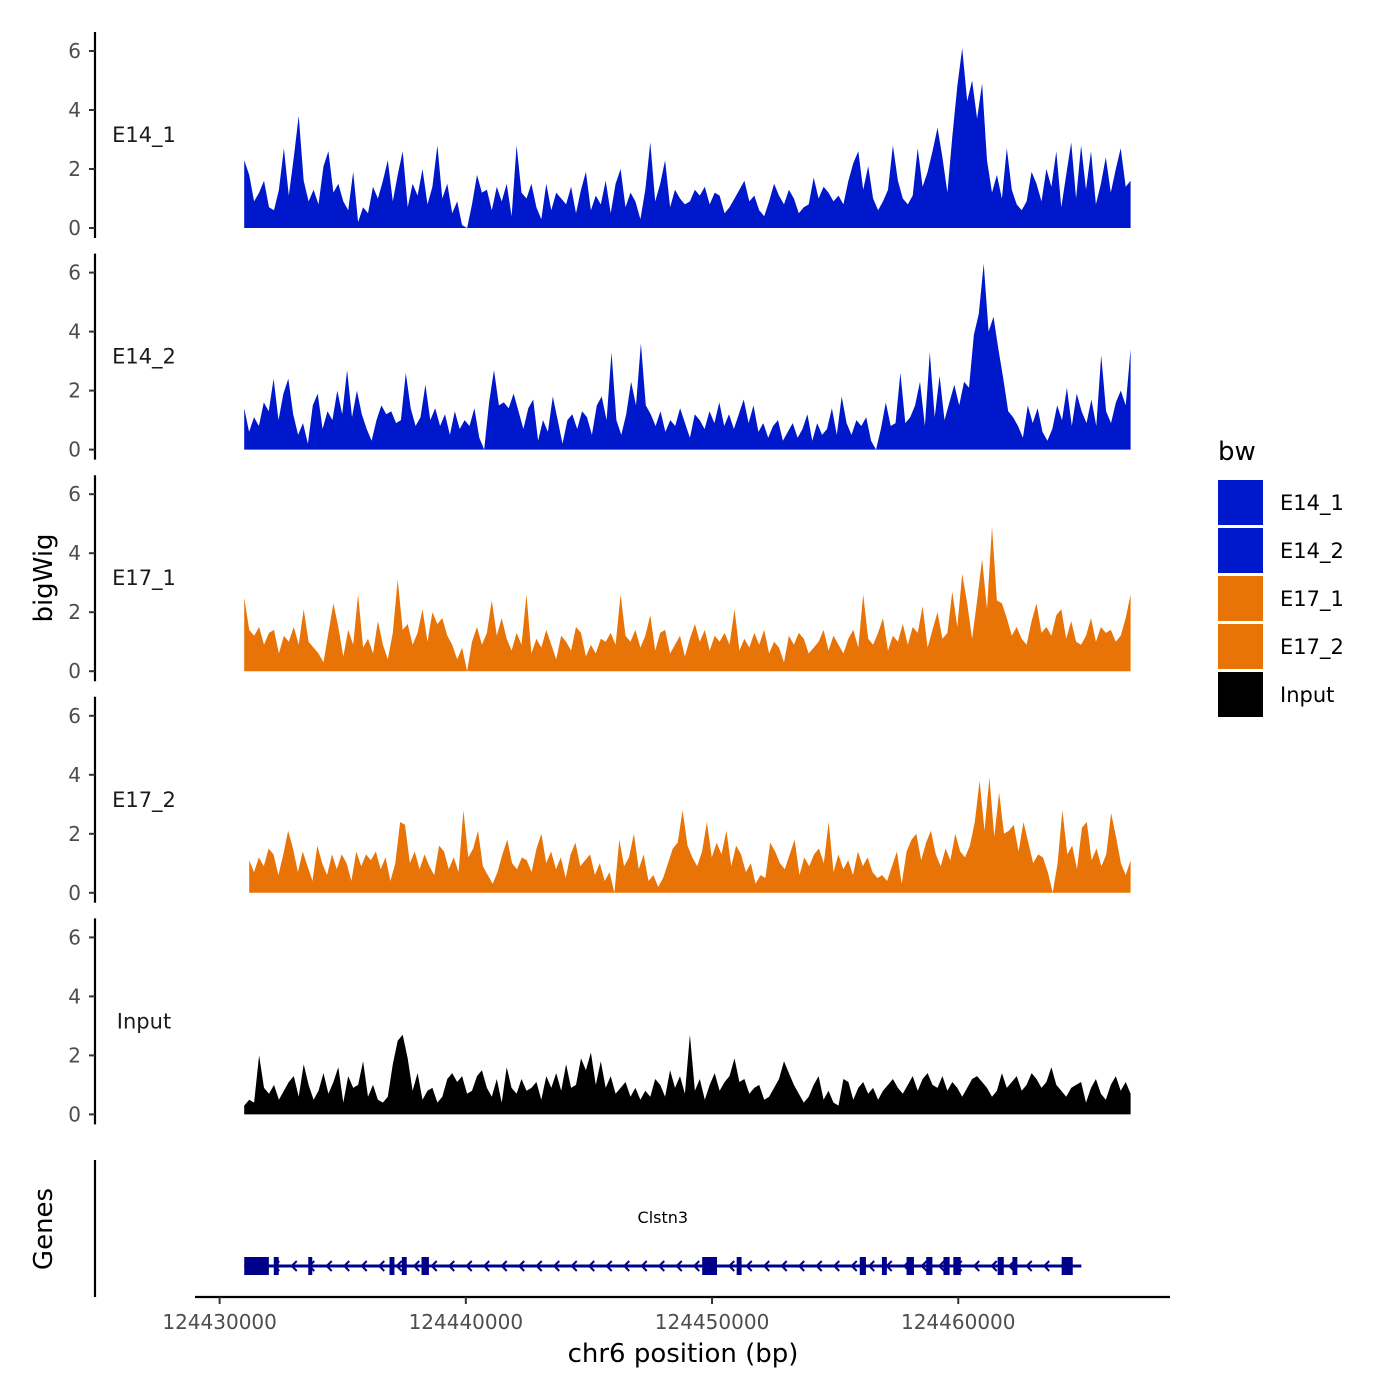 The width and height of the screenshot is (1400, 1400). I want to click on legend-swatch-Input, so click(1240, 694).